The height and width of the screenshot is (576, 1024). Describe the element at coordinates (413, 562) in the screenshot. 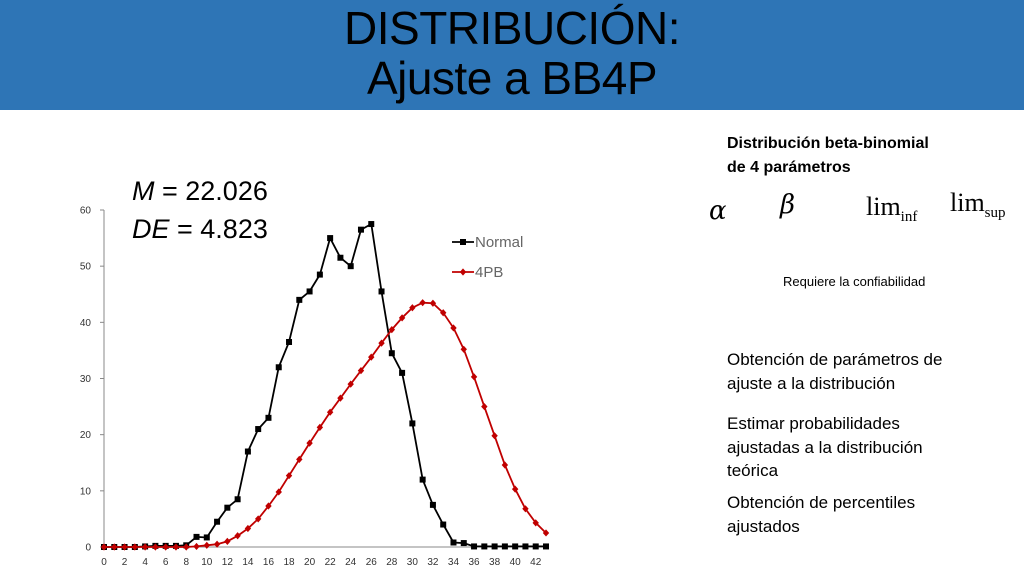

I see `x-tick-label: 30` at that location.